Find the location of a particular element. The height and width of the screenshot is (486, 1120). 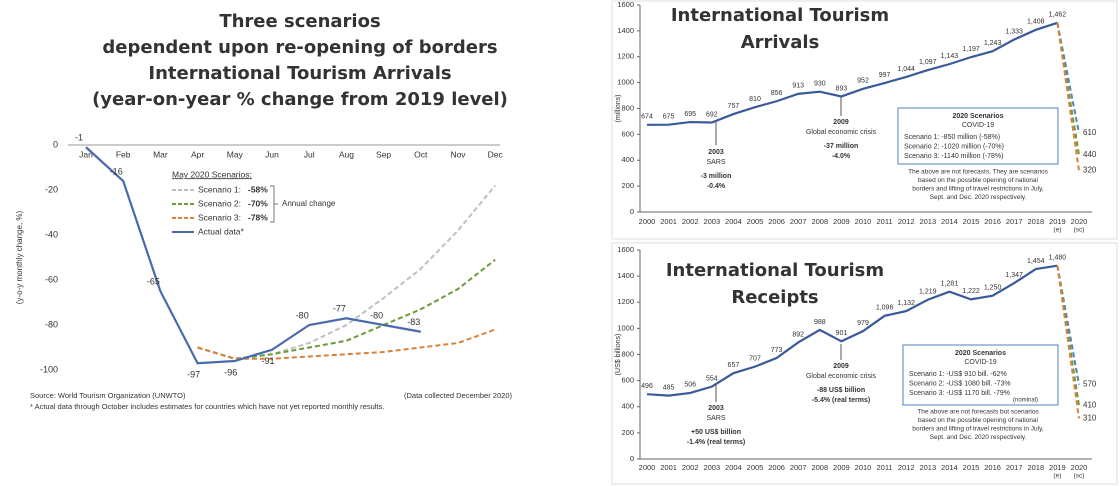

data-label: 893 is located at coordinates (842, 88).